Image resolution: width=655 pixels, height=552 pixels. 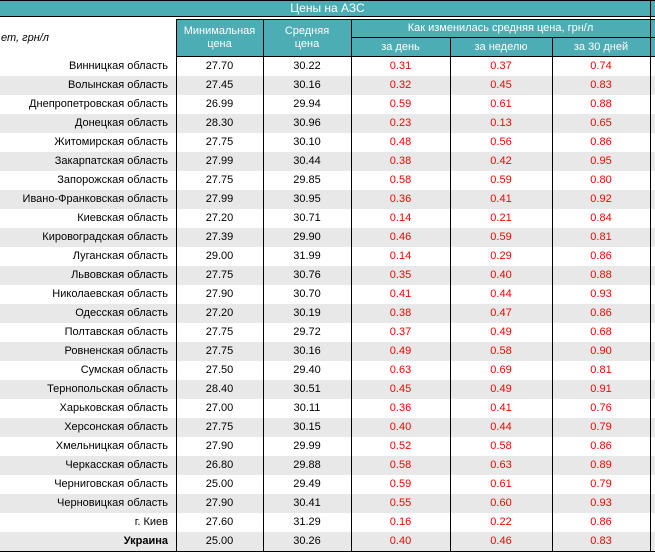 What do you see at coordinates (111, 161) in the screenshot?
I see `region-name-cell: Закарпатская область` at bounding box center [111, 161].